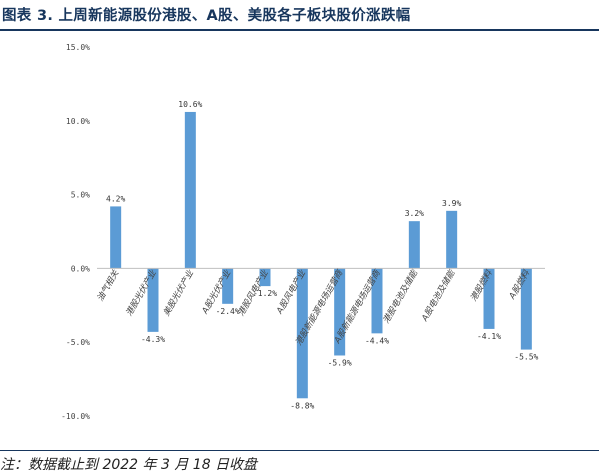 The width and height of the screenshot is (599, 474). Describe the element at coordinates (265, 293) in the screenshot. I see `data-label: -1.2%` at that location.